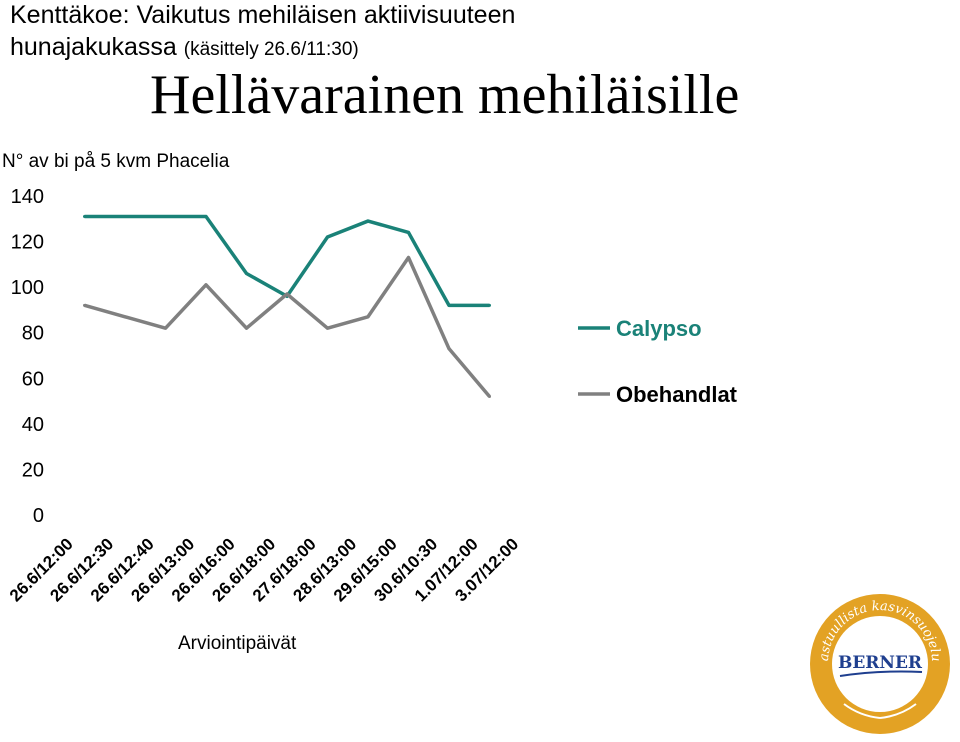 The height and width of the screenshot is (742, 960). What do you see at coordinates (658, 361) in the screenshot?
I see `legend: Calypso Obehandlat` at bounding box center [658, 361].